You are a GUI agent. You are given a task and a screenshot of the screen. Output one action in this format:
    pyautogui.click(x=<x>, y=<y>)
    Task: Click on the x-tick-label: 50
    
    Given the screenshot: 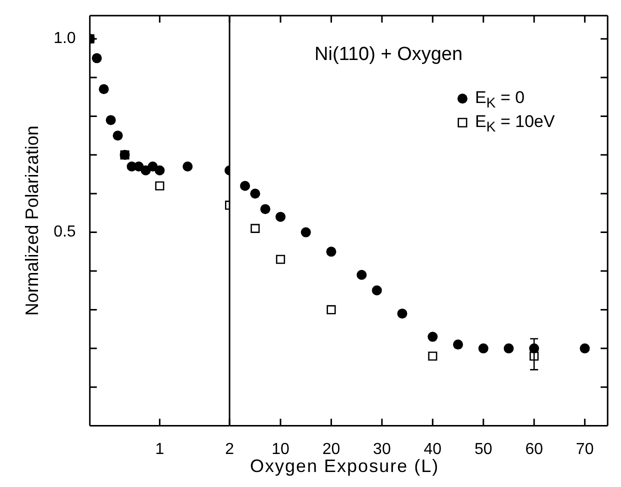 What is the action you would take?
    pyautogui.click(x=483, y=449)
    